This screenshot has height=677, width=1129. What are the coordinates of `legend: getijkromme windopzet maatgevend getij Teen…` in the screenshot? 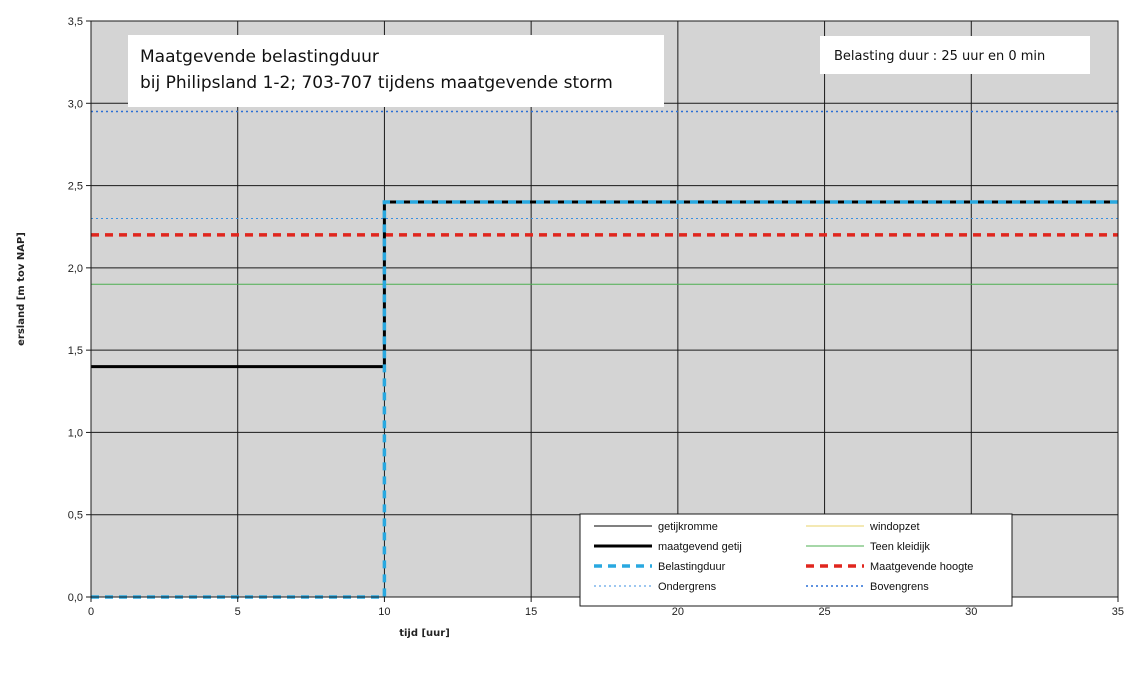 It's located at (796, 560).